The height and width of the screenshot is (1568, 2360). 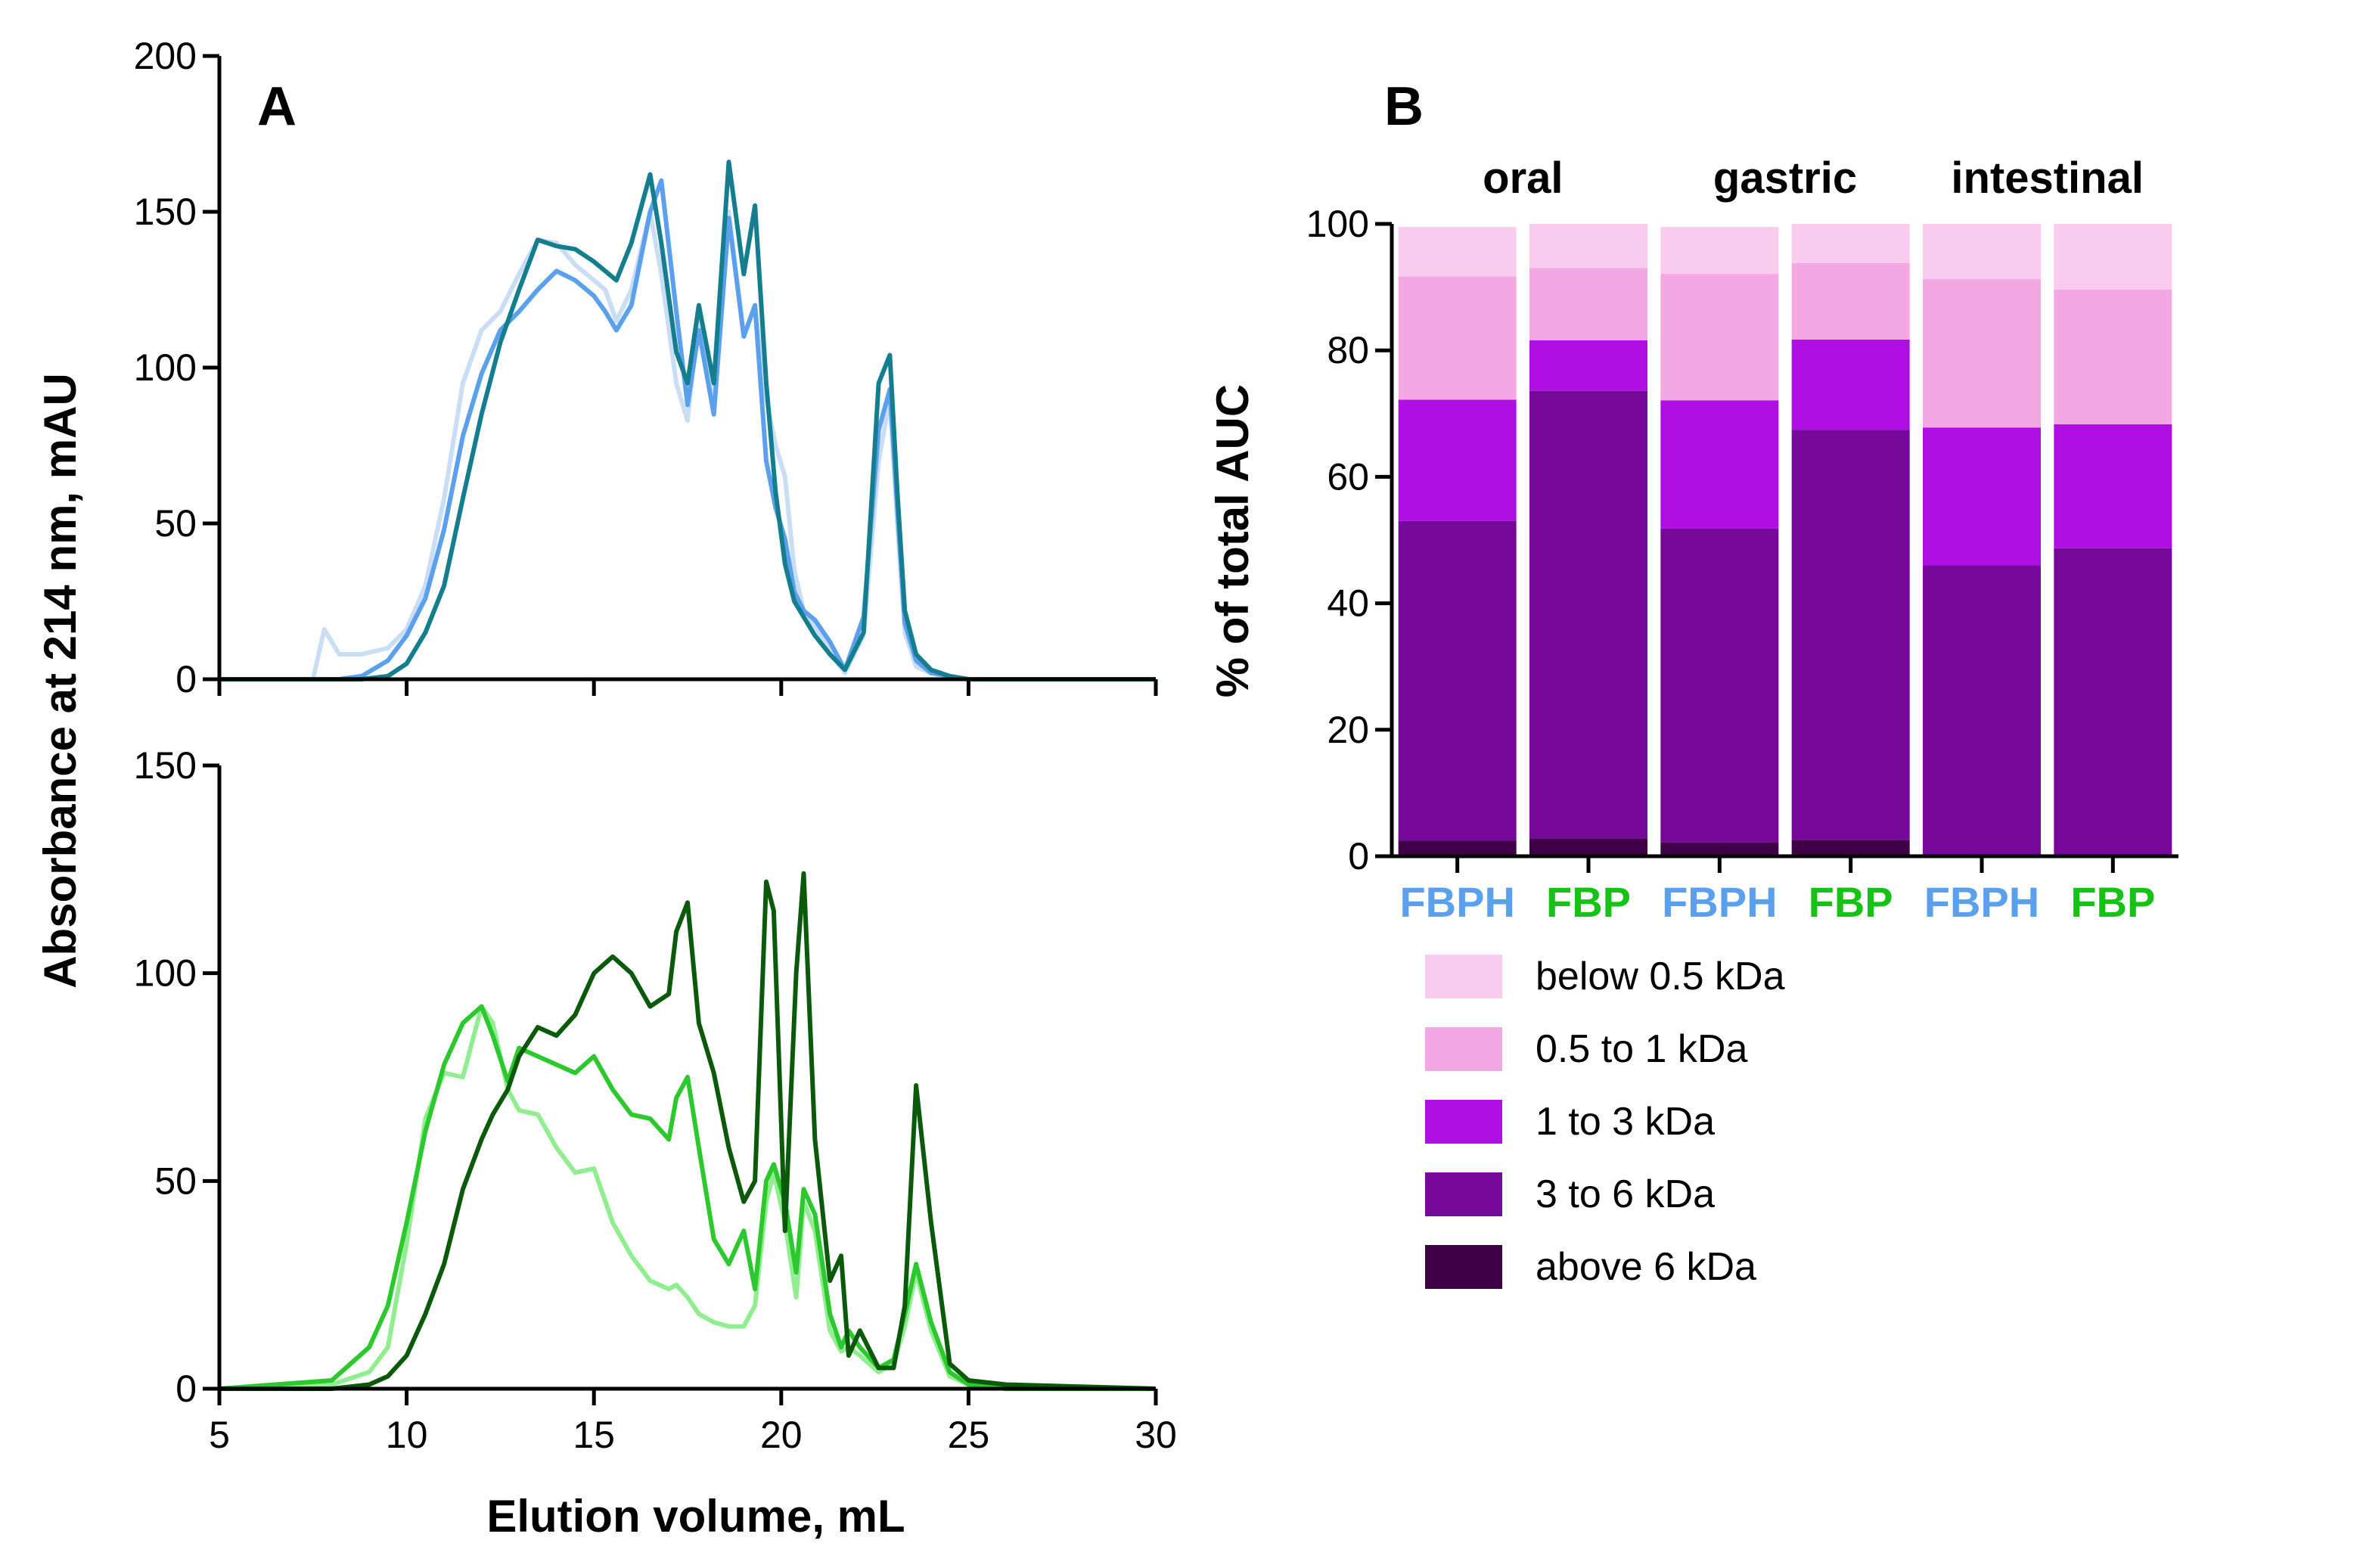 I want to click on legend-label: below 0.5 kDa, so click(x=1660, y=977).